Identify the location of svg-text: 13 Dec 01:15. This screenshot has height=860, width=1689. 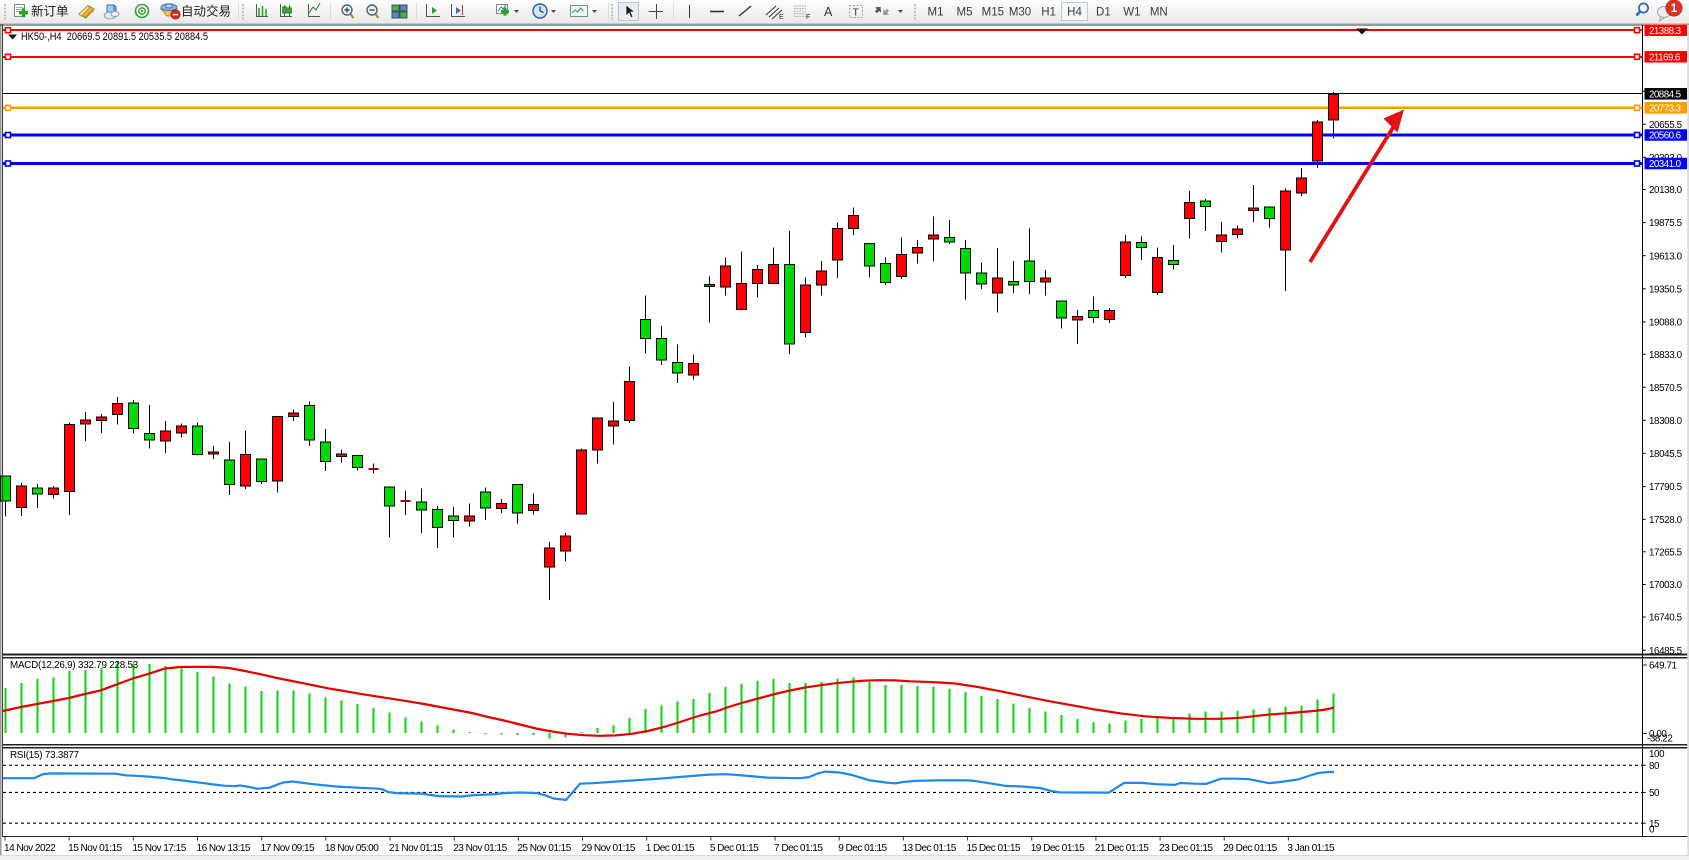
(929, 848).